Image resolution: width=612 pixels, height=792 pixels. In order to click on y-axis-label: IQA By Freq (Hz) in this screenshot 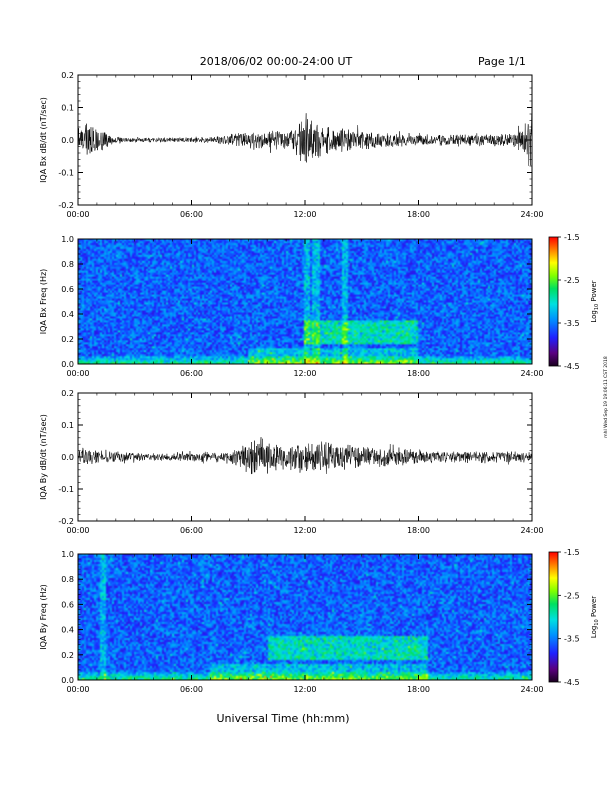, I will do `click(43, 617)`.